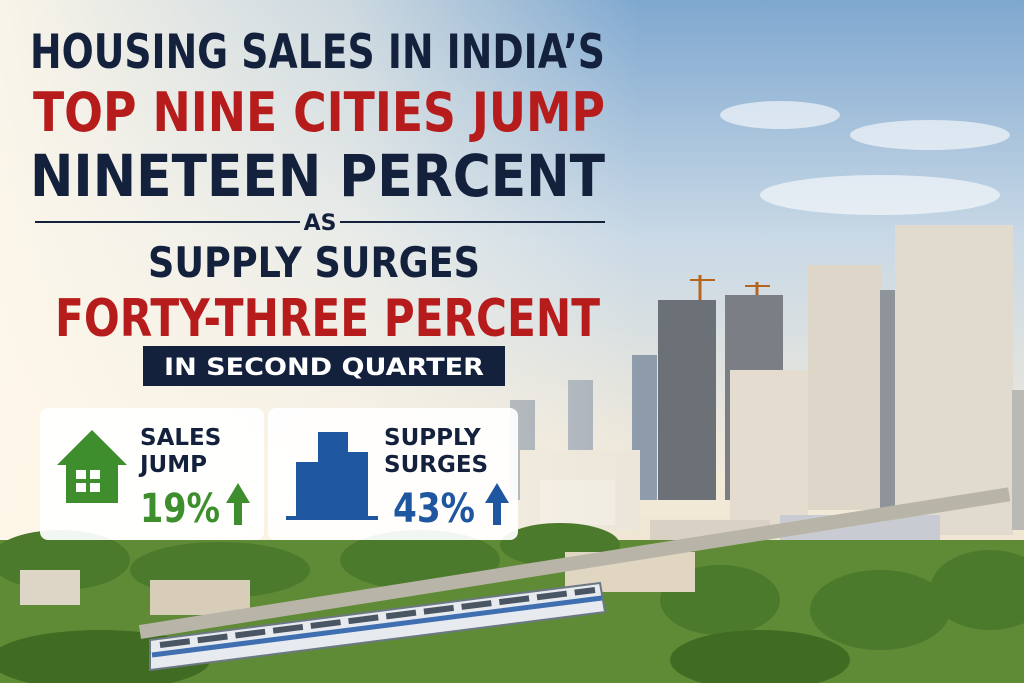  I want to click on tag-box, so click(324, 366).